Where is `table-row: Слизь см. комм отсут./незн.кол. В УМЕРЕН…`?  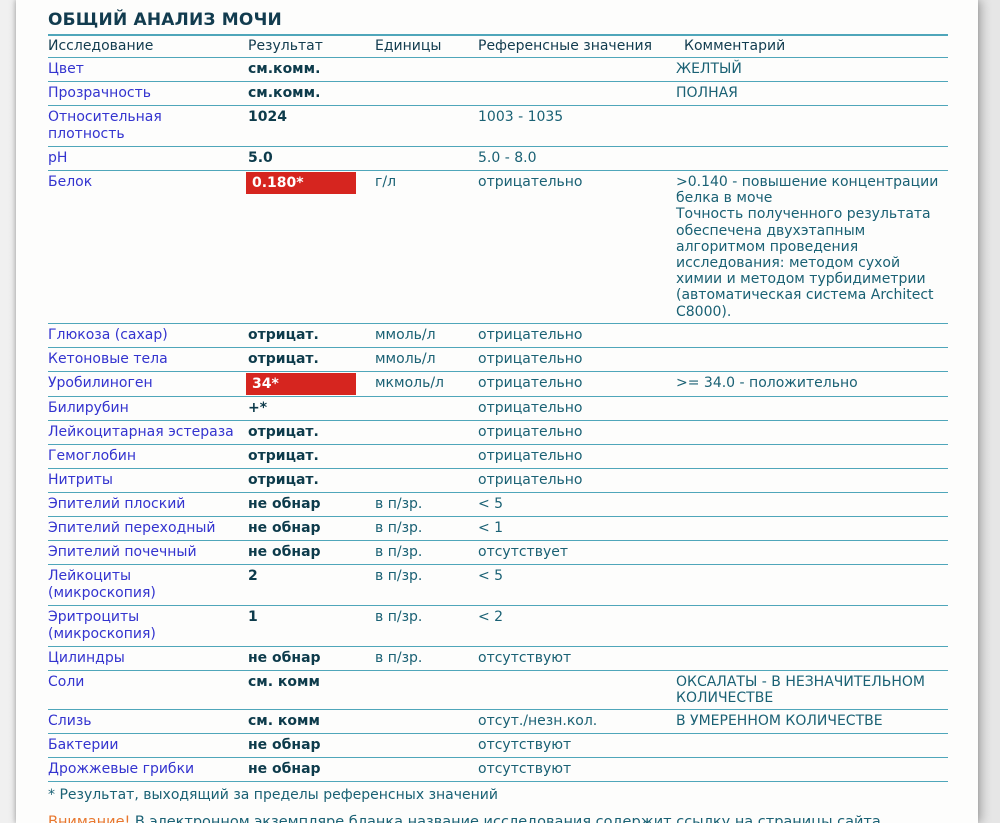 table-row: Слизь см. комм отсут./незн.кол. В УМЕРЕН… is located at coordinates (498, 722).